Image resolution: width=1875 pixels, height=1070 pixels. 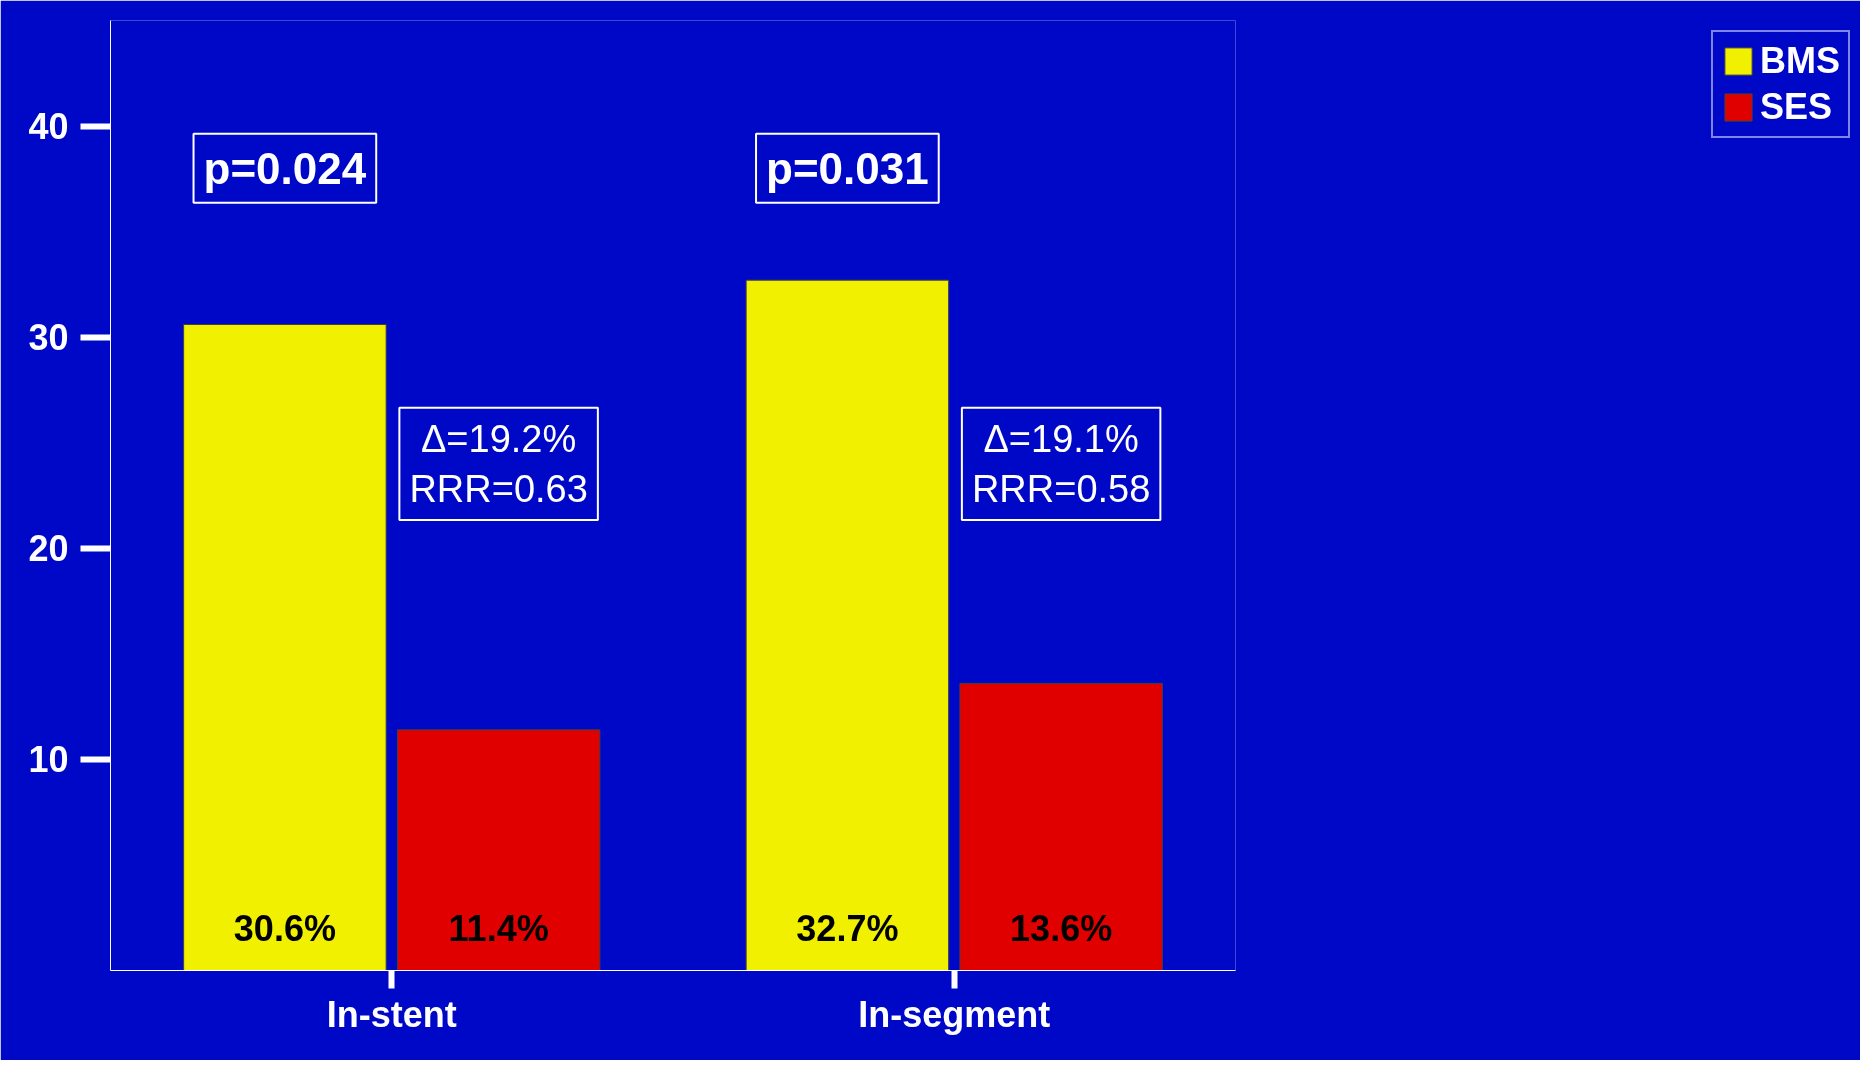 I want to click on y-tick-label: 30, so click(x=48, y=338).